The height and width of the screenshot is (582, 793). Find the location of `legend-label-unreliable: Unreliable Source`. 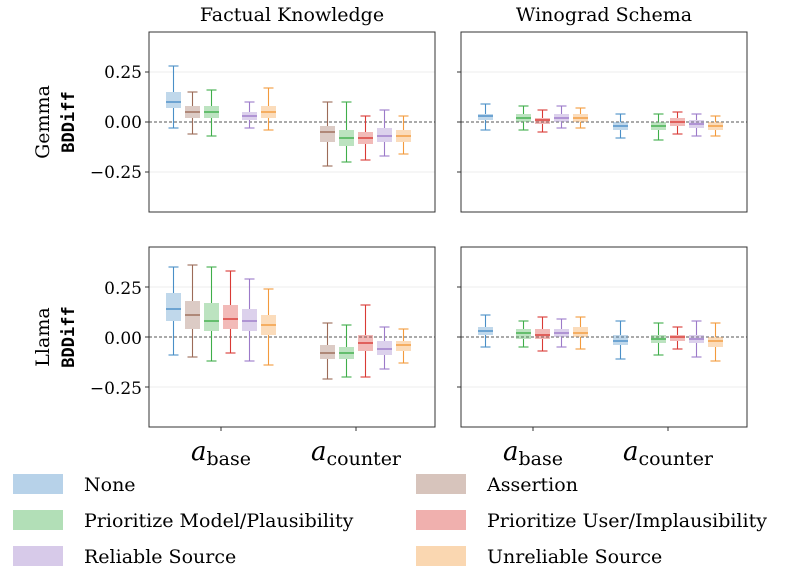

legend-label-unreliable: Unreliable Source is located at coordinates (574, 557).